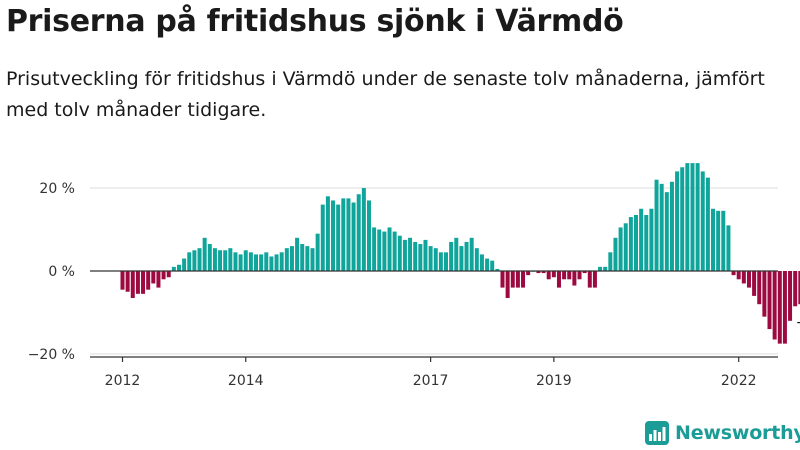  Describe the element at coordinates (798, 323) in the screenshot. I see `last-value-label: −7 %` at that location.